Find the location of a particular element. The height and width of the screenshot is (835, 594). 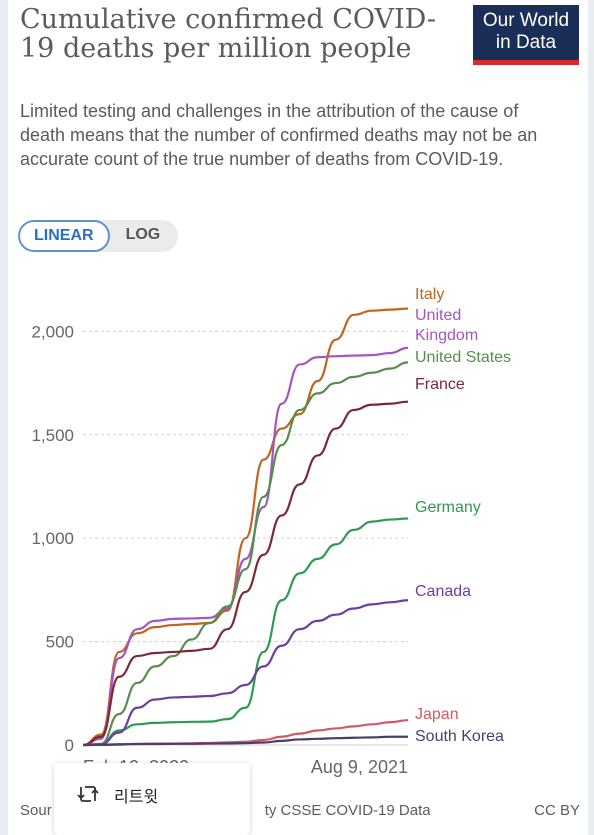

series-label-japan: Japan is located at coordinates (437, 714).